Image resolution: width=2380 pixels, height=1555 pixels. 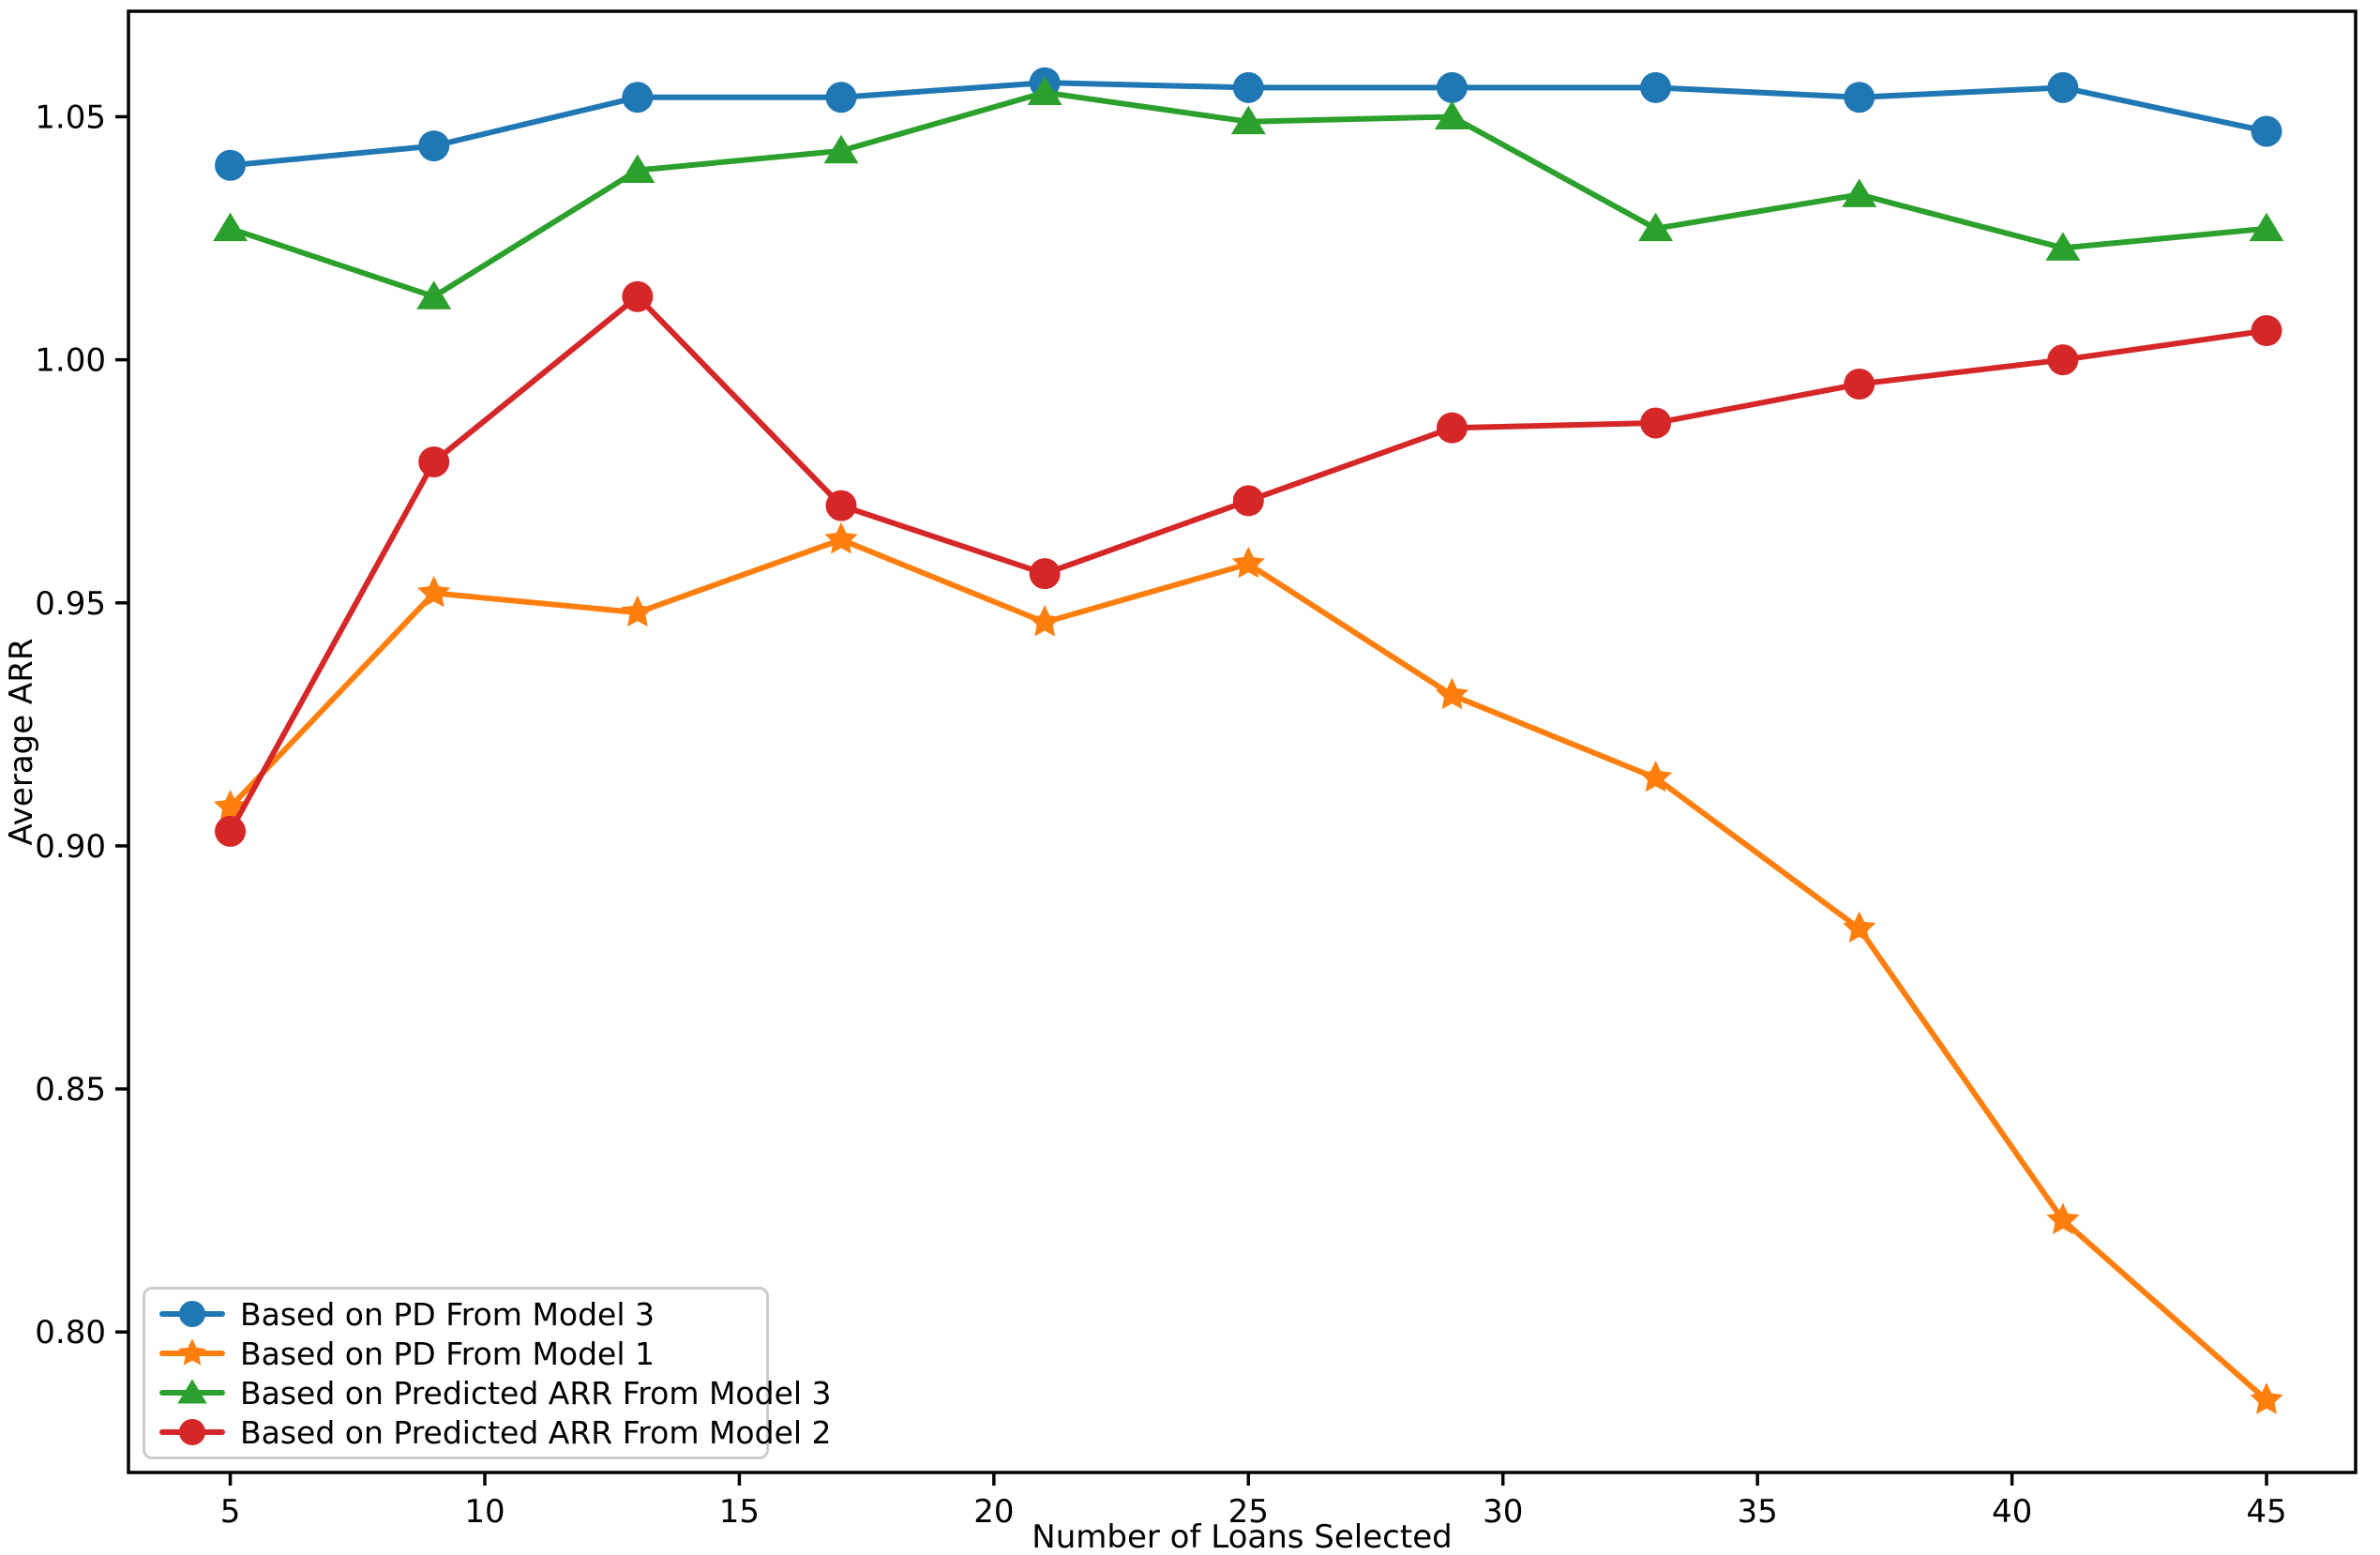 I want to click on x-axis-label: Number of Loans Selected, so click(x=1242, y=1537).